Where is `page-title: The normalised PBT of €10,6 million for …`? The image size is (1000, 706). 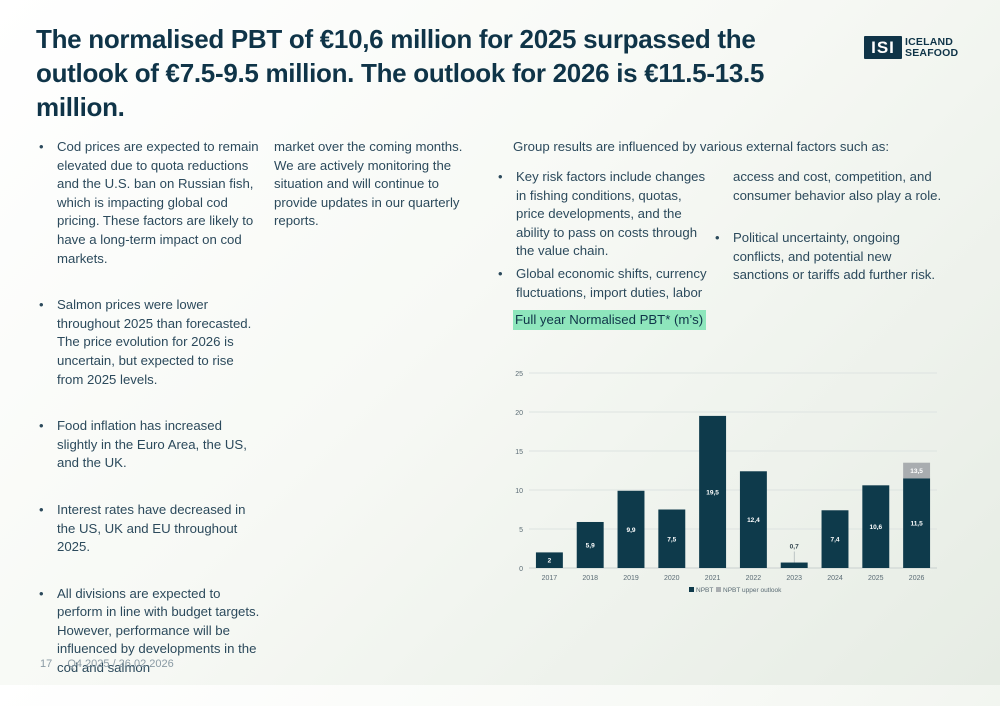
page-title: The normalised PBT of €10,6 million for … is located at coordinates (400, 73).